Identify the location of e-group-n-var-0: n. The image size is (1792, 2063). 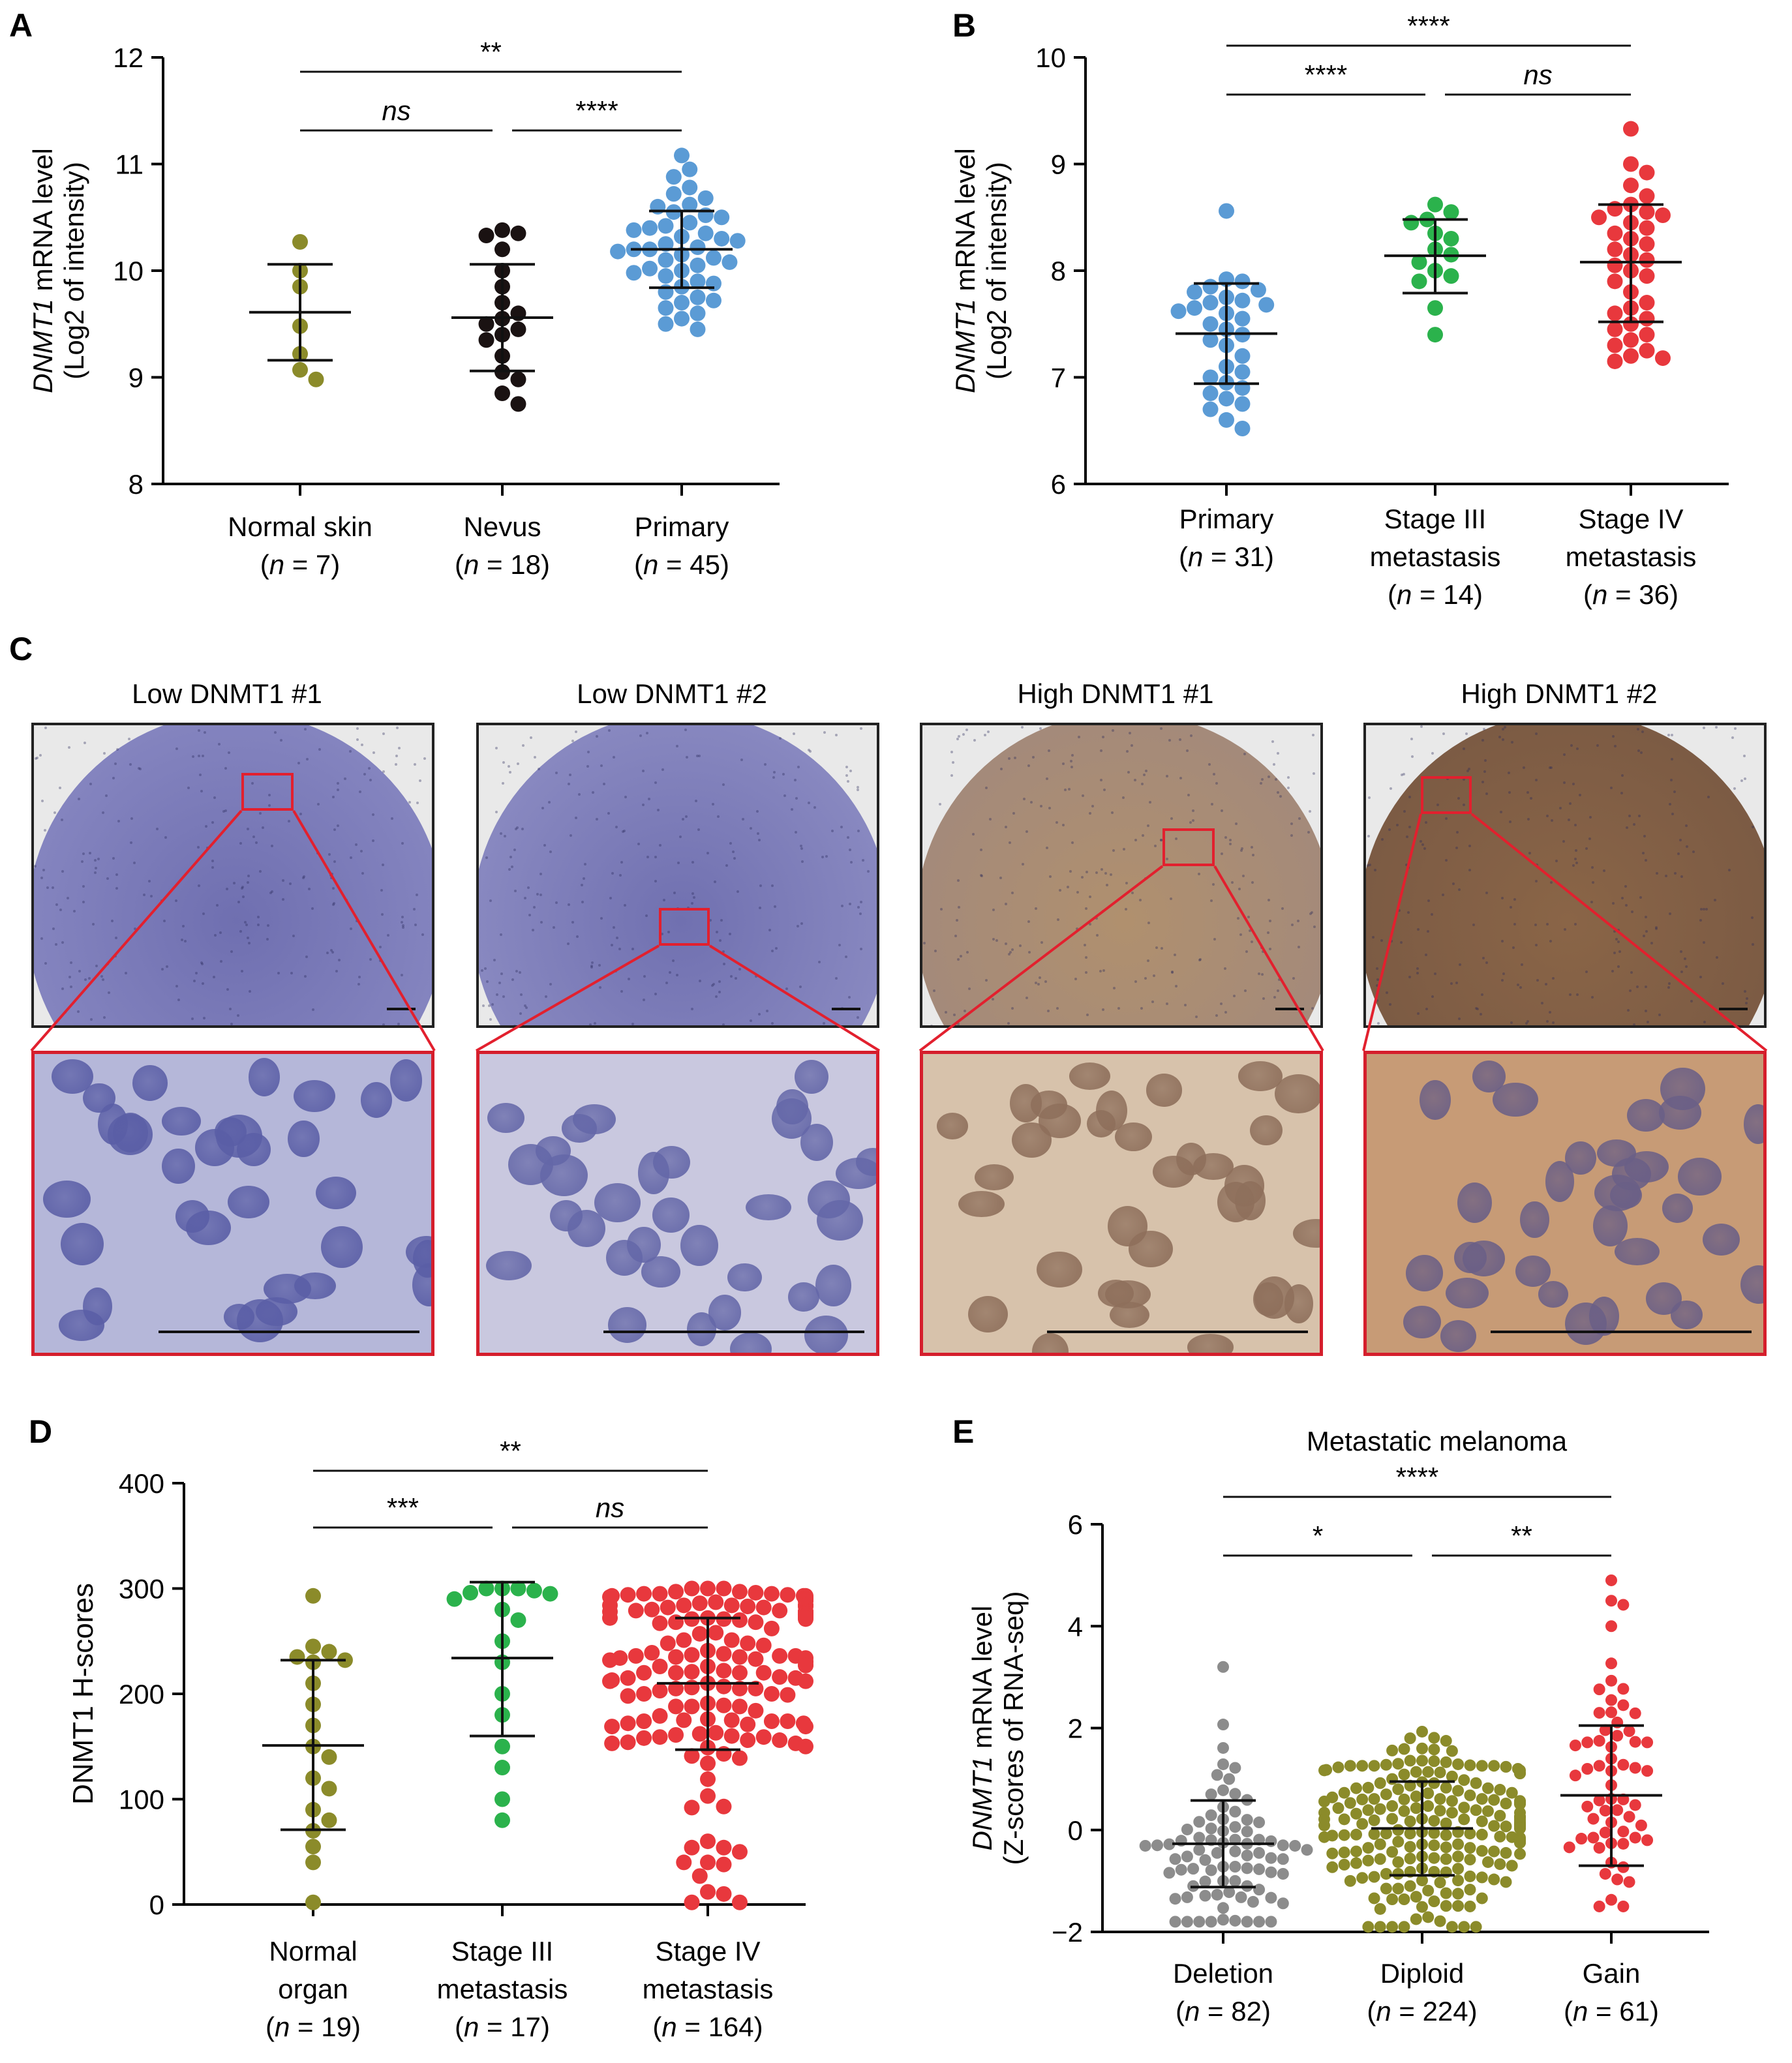
(1192, 2011).